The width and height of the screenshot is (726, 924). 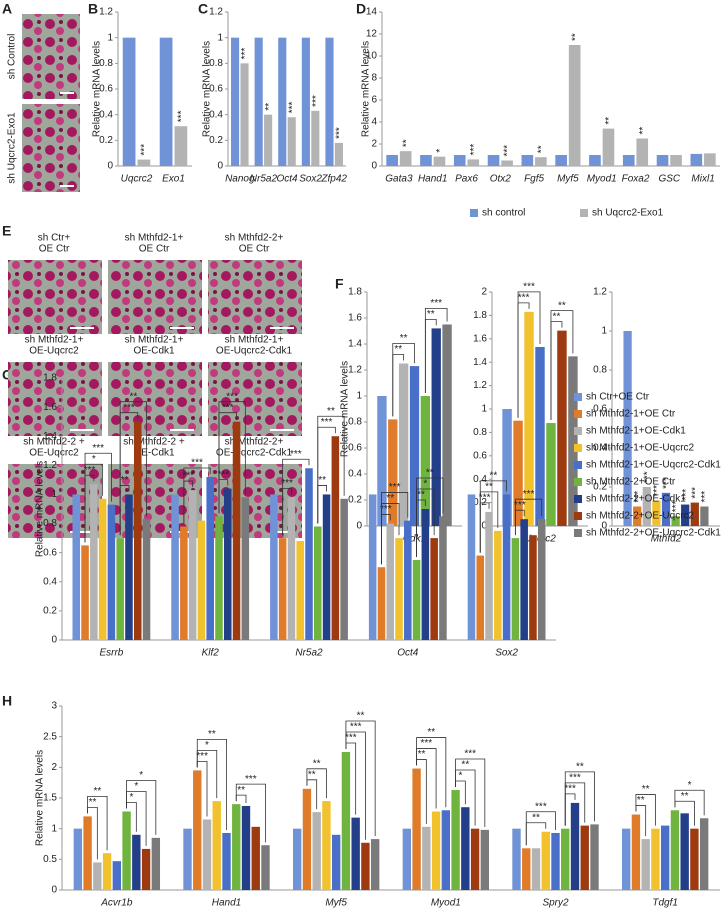 What do you see at coordinates (287, 179) in the screenshot?
I see `x-tick-label: Oct4` at bounding box center [287, 179].